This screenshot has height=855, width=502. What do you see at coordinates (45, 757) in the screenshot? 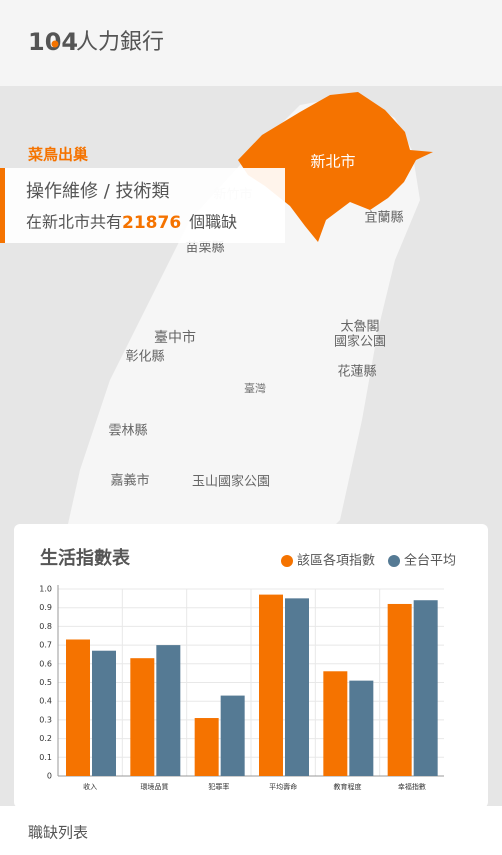
I see `y-tick-label: 0.1` at bounding box center [45, 757].